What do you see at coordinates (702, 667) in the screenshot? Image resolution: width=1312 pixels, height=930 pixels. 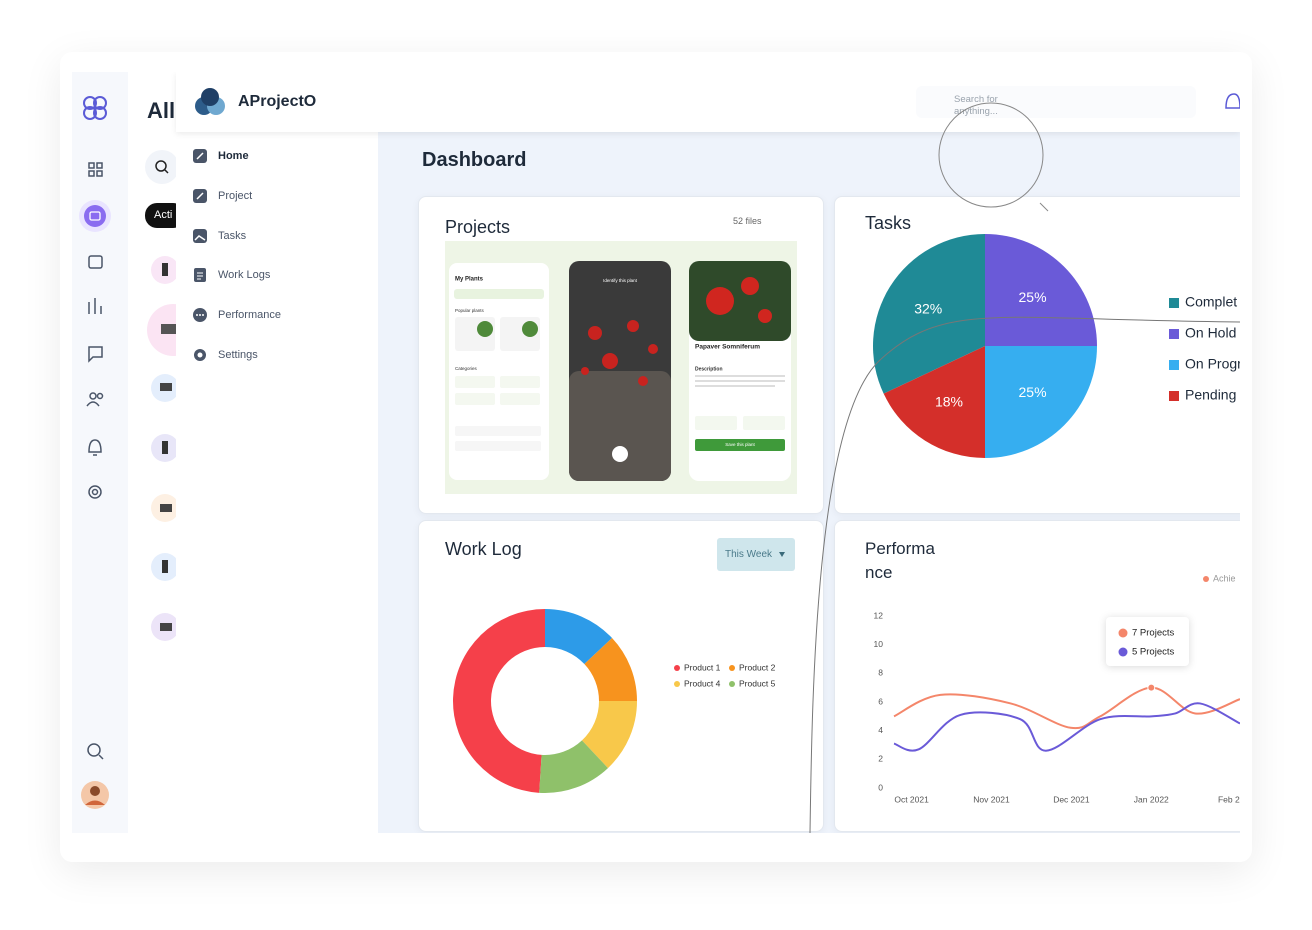 I see `legend-label: Product 1` at bounding box center [702, 667].